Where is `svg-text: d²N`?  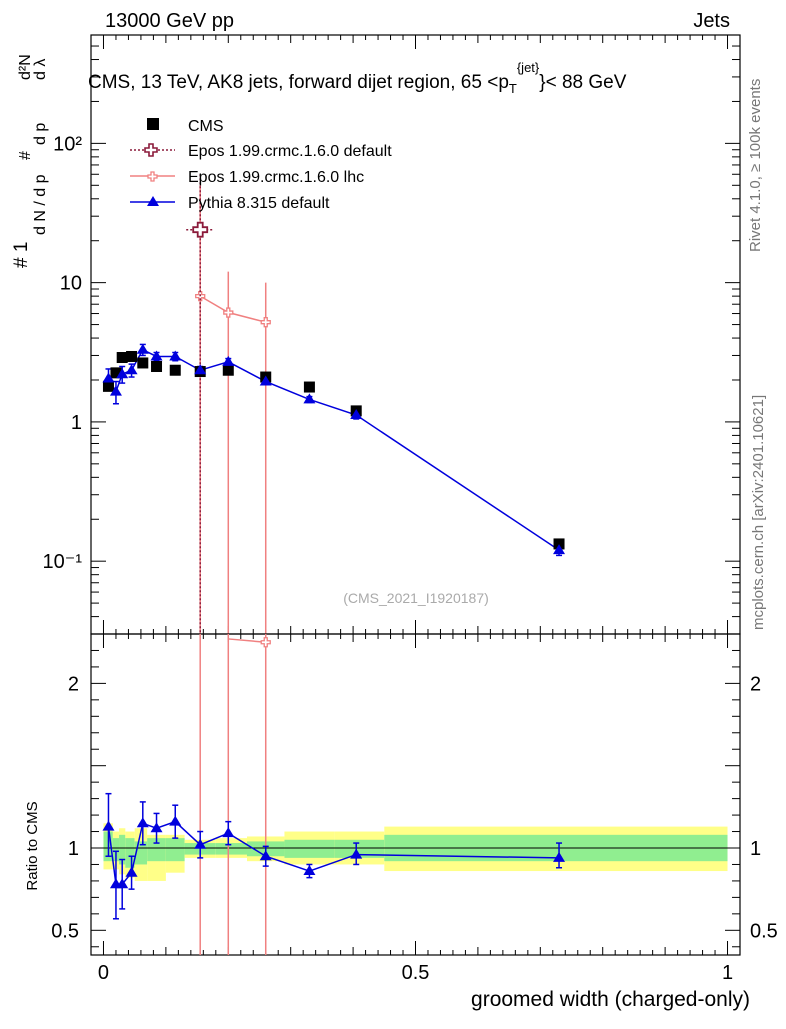
svg-text: d²N is located at coordinates (25, 67).